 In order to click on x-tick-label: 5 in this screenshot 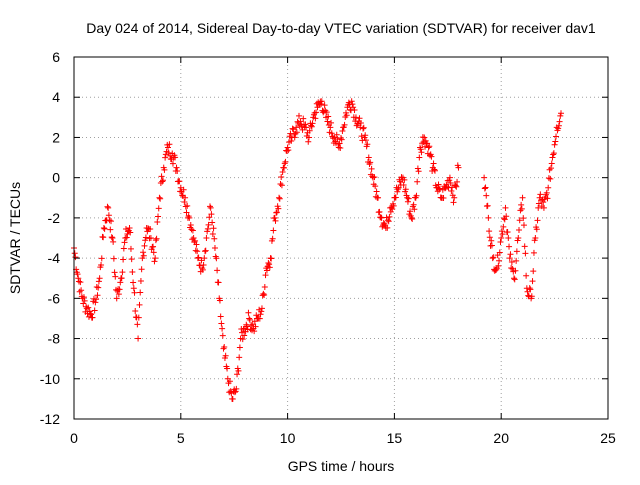, I will do `click(181, 438)`.